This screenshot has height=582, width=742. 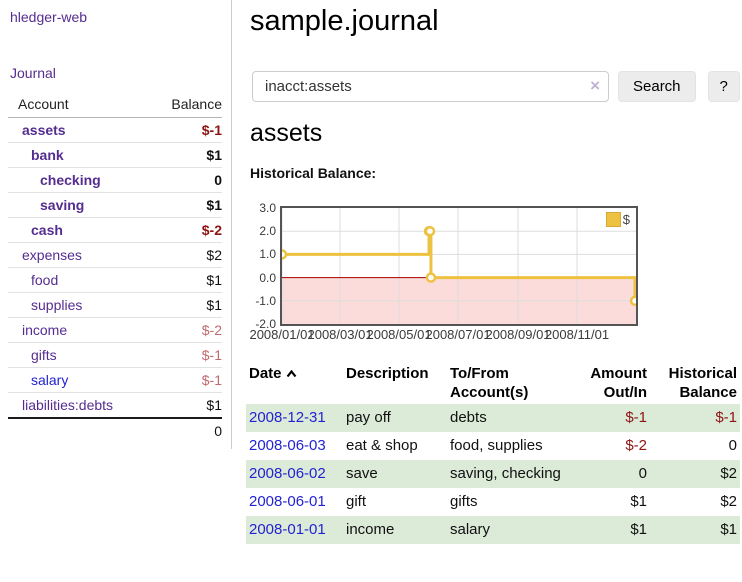 What do you see at coordinates (47, 230) in the screenshot?
I see `account-link: cash` at bounding box center [47, 230].